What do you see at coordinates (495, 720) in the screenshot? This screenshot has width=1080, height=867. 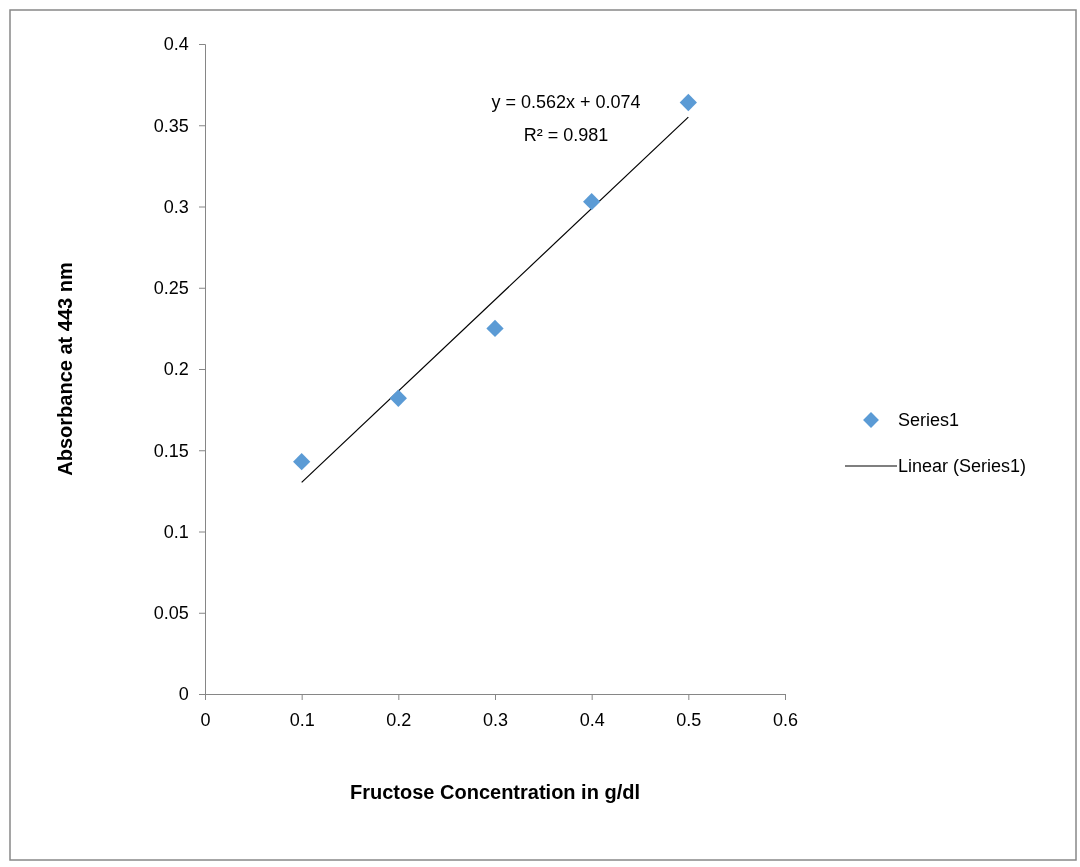 I see `x-tick-label: 0.3` at bounding box center [495, 720].